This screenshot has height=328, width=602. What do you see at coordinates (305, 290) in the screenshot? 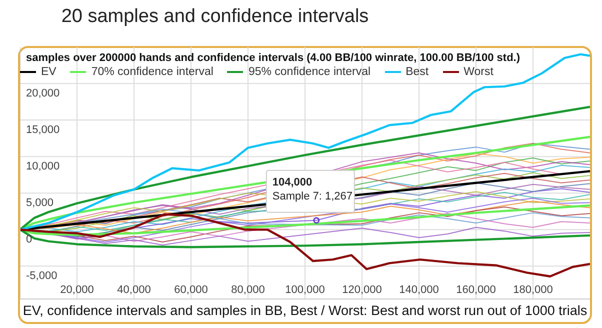
I see `x-tick-label: 100,000` at bounding box center [305, 290].